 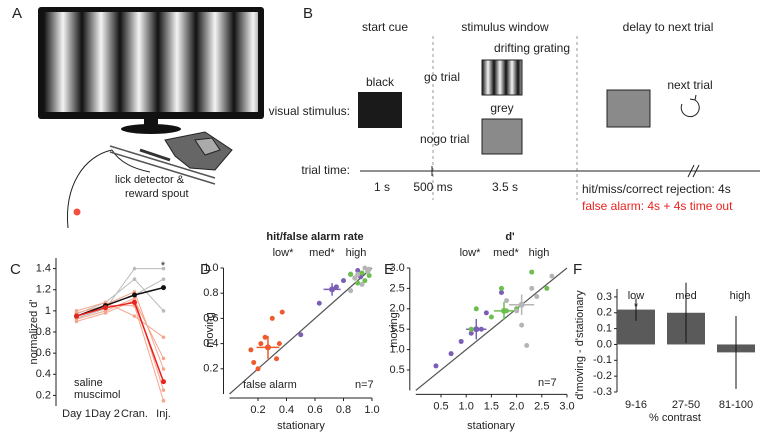 I want to click on chart-title: d', so click(x=510, y=237).